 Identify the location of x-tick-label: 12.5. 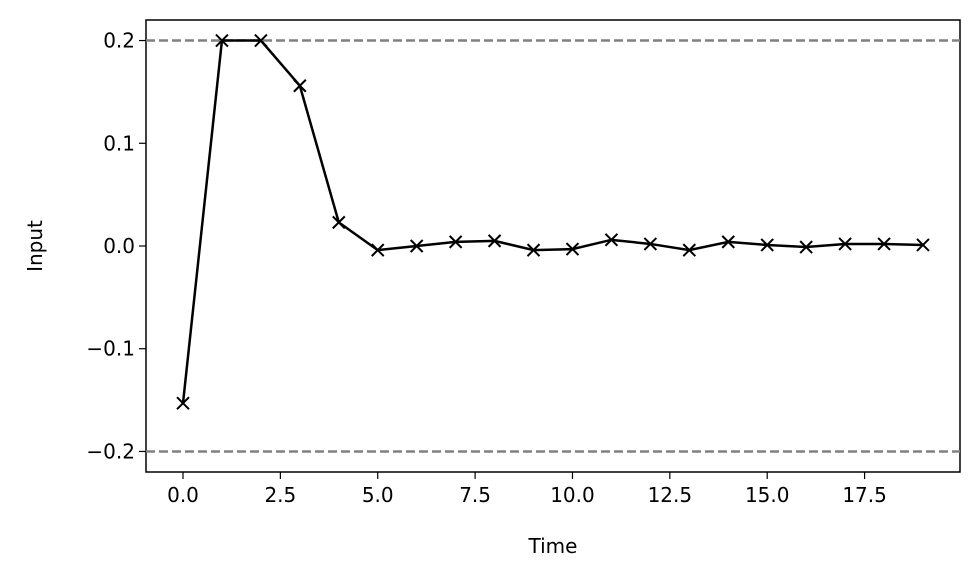
(670, 495).